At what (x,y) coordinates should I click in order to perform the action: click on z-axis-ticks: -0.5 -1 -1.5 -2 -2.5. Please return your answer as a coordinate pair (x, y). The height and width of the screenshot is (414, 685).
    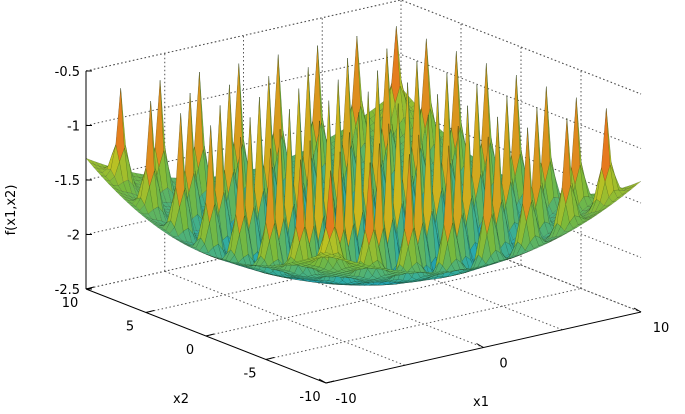
    Looking at the image, I should click on (73, 181).